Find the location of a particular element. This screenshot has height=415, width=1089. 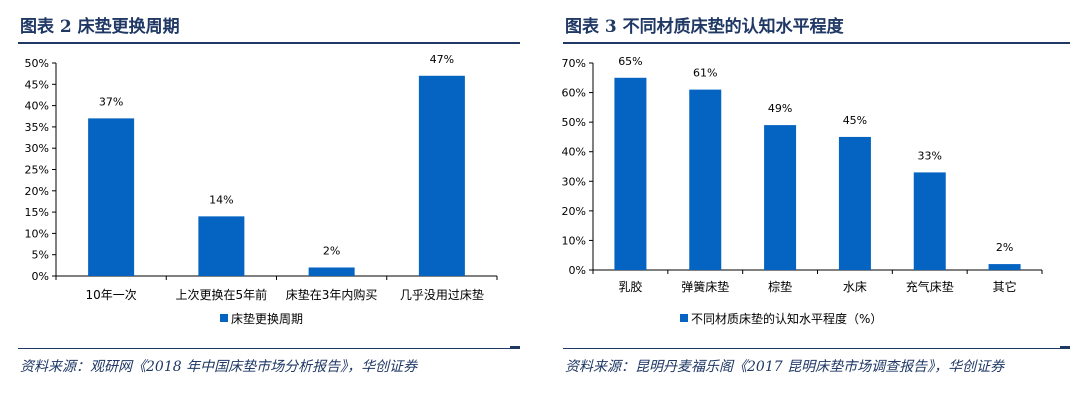

bar-value-label: 65% is located at coordinates (630, 61).